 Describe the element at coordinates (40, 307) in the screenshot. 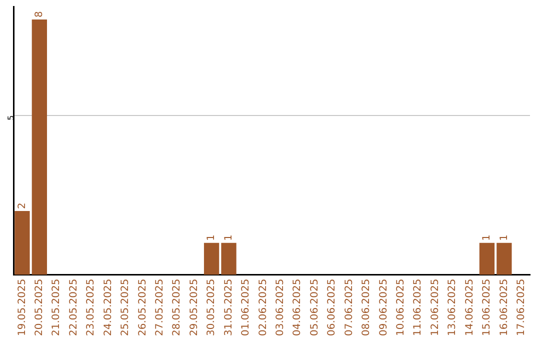

I see `x-tick-label: 20.05.2025` at that location.